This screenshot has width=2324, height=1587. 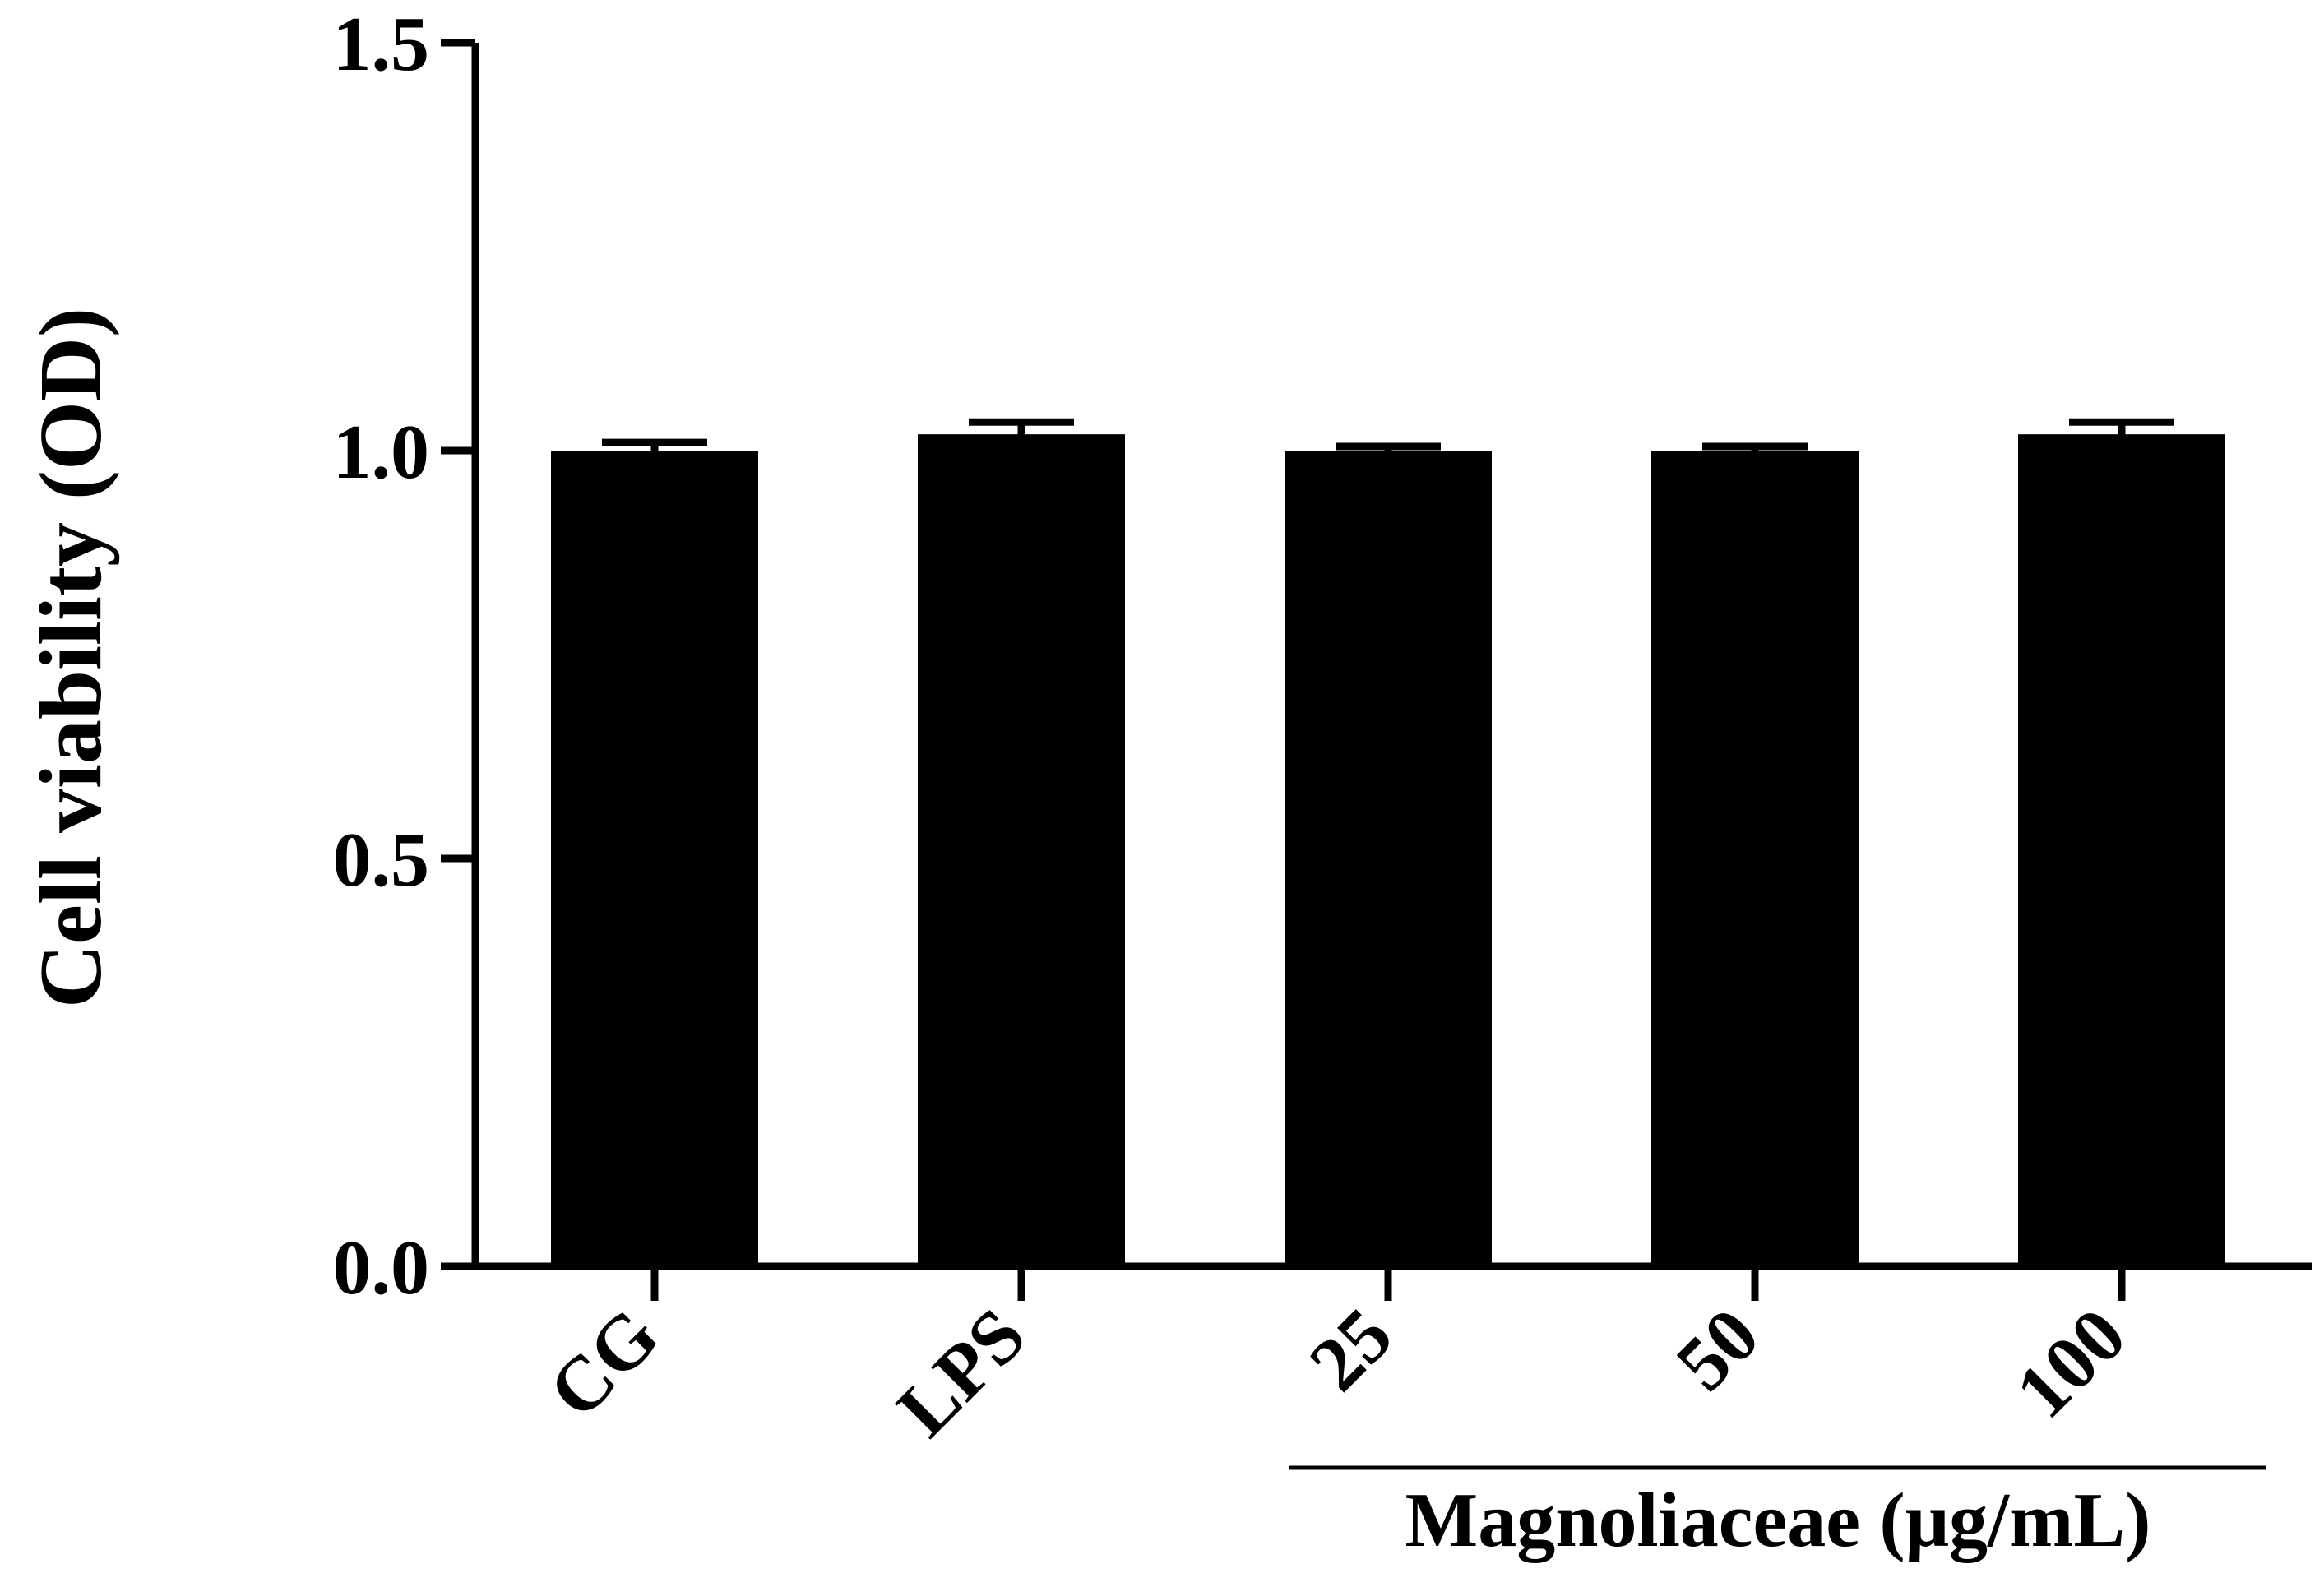 I want to click on x-tick-label-100: 100, so click(x=2071, y=1363).